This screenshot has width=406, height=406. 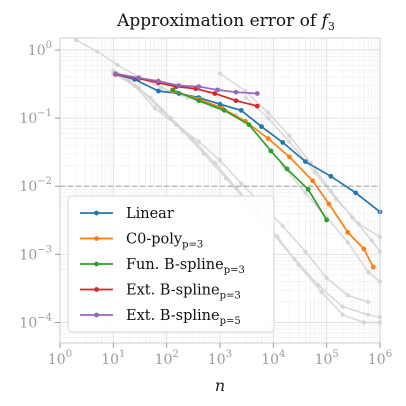 What do you see at coordinates (273, 358) in the screenshot?
I see `x-tick-label: 10⁴` at bounding box center [273, 358].